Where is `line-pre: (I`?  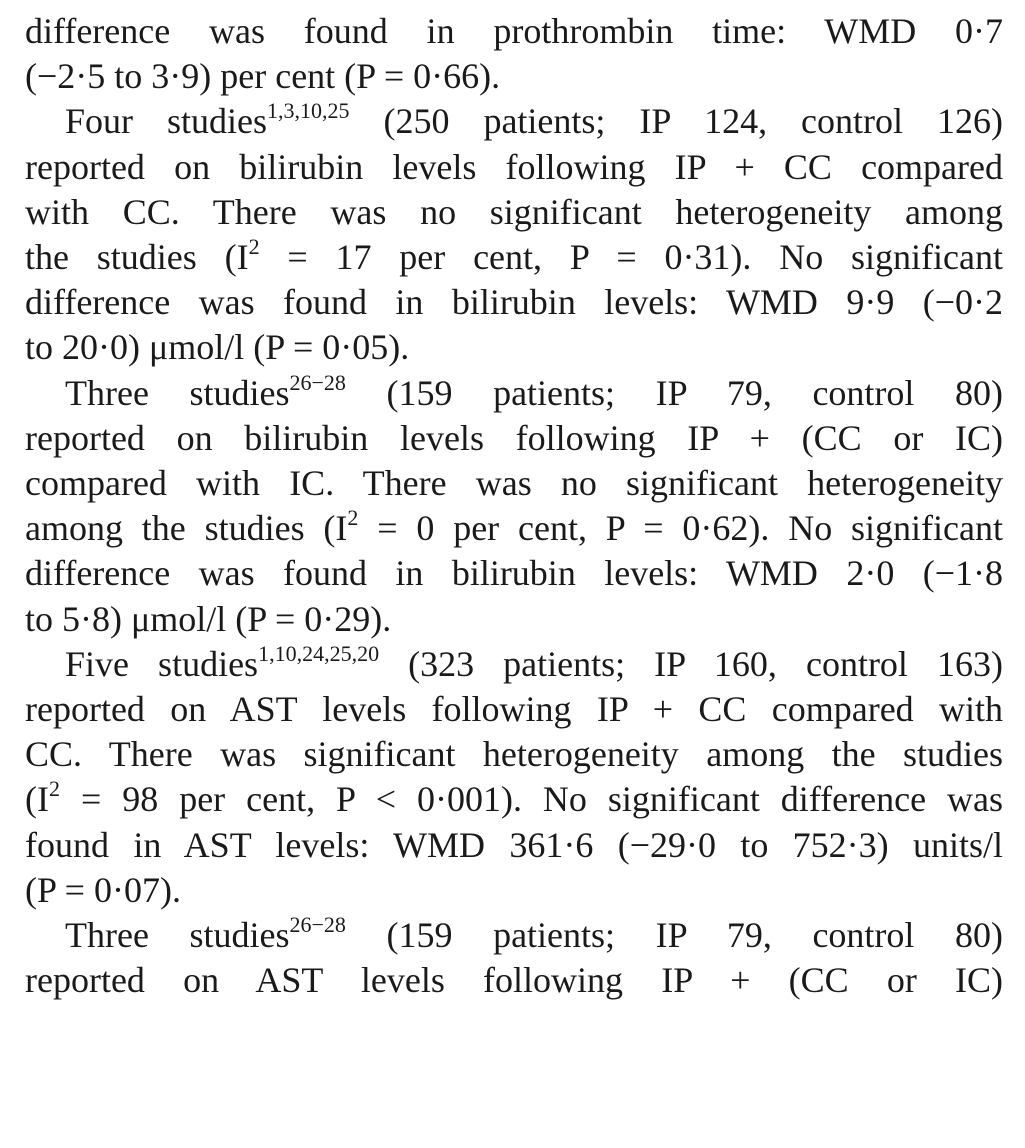 line-pre: (I is located at coordinates (37, 799).